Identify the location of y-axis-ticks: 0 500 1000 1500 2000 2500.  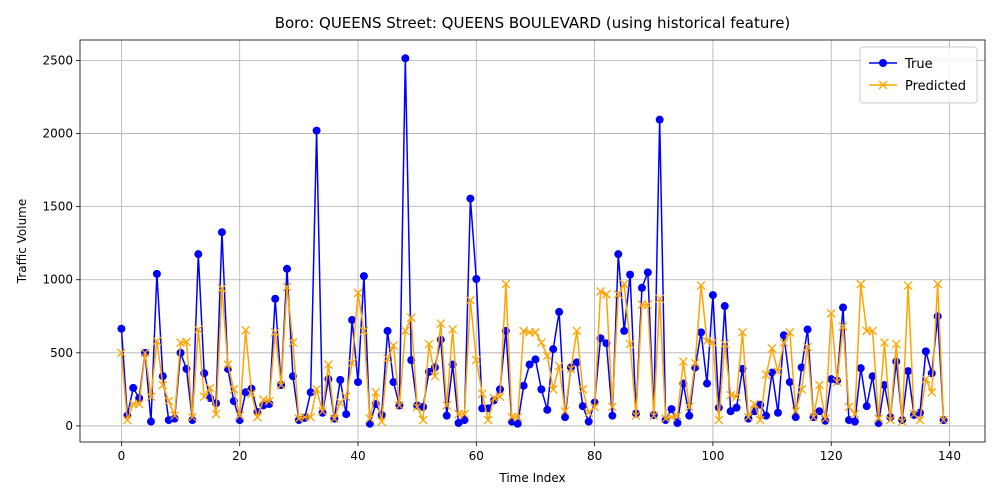
(61, 243).